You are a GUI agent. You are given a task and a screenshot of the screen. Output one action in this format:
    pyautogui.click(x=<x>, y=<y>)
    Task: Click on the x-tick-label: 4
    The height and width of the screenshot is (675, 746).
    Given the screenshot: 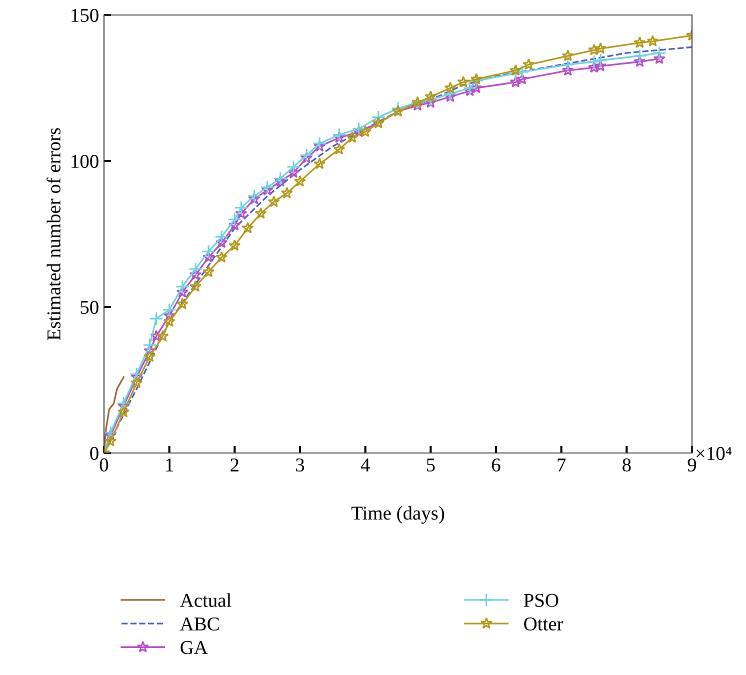 What is the action you would take?
    pyautogui.click(x=365, y=465)
    